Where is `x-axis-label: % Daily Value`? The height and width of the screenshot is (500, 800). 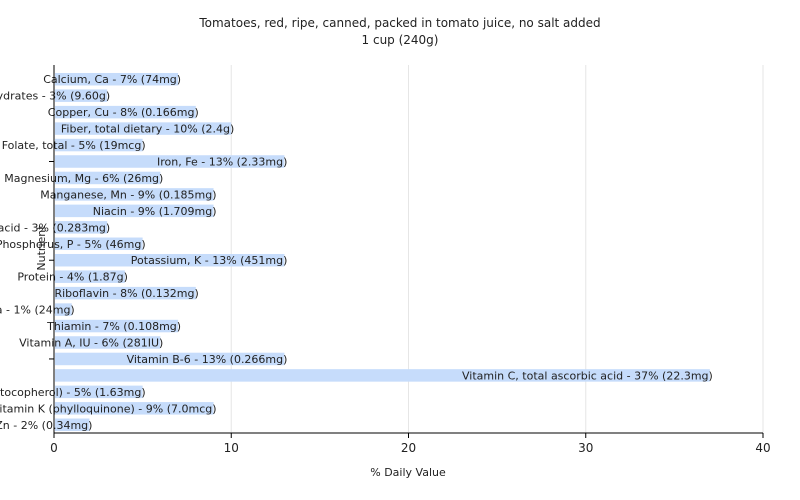
x-axis-label: % Daily Value is located at coordinates (408, 472).